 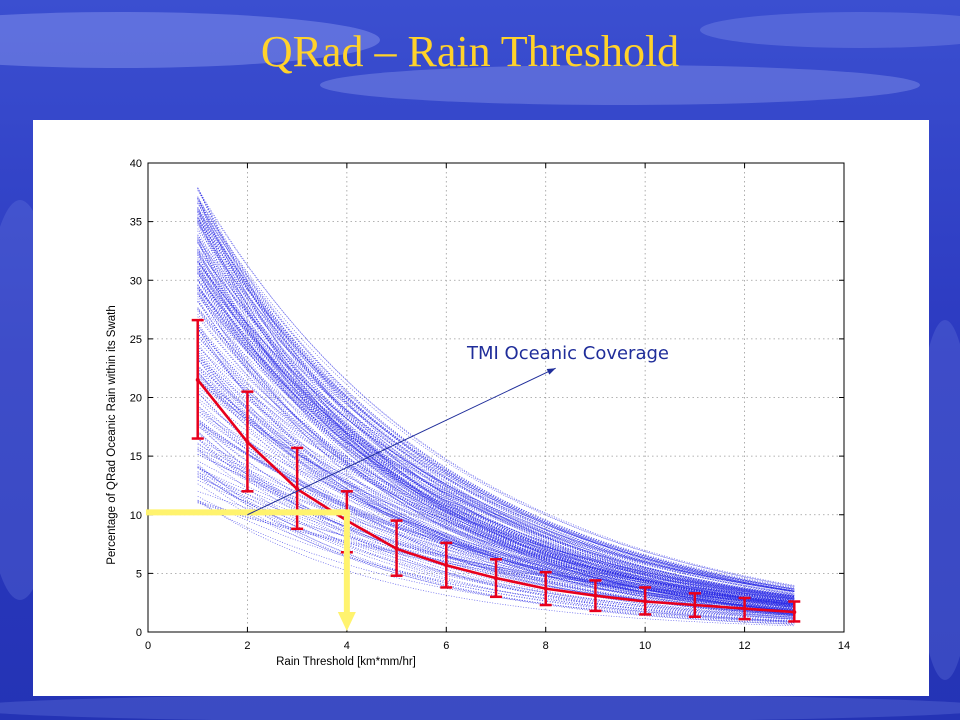 I want to click on y-tick-label: 20, so click(x=136, y=399).